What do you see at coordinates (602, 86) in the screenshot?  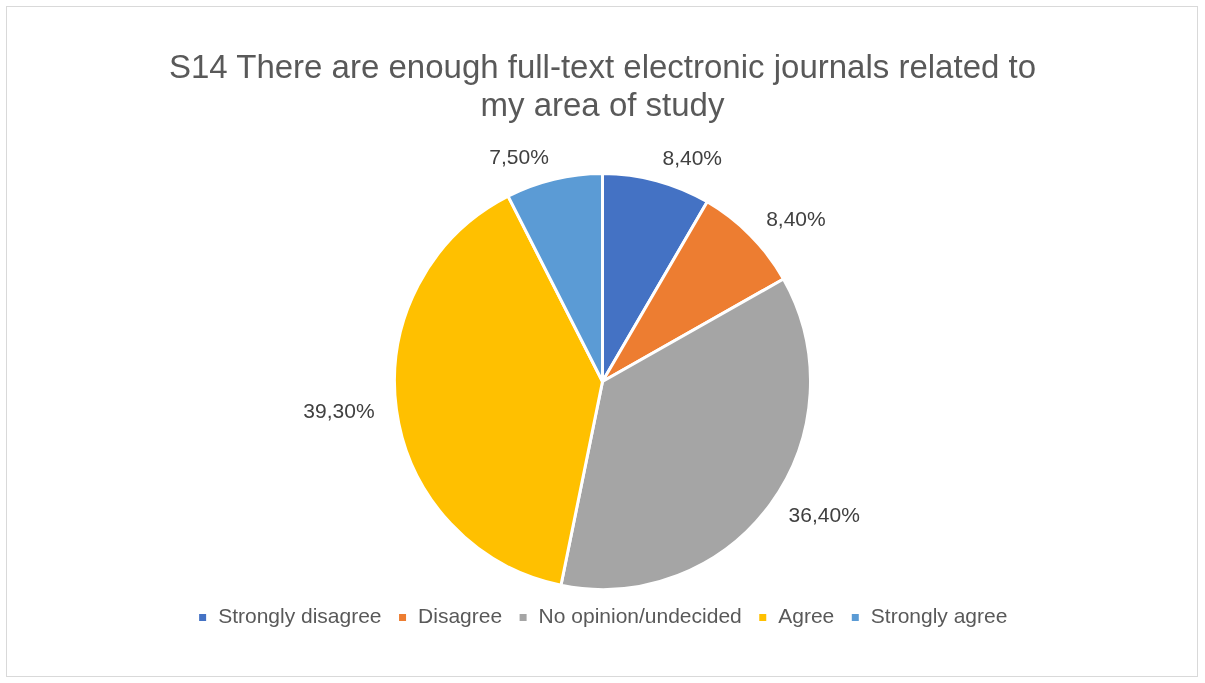 I see `chart-title: S14 There are enough full-text electronic journals related to my area of study` at bounding box center [602, 86].